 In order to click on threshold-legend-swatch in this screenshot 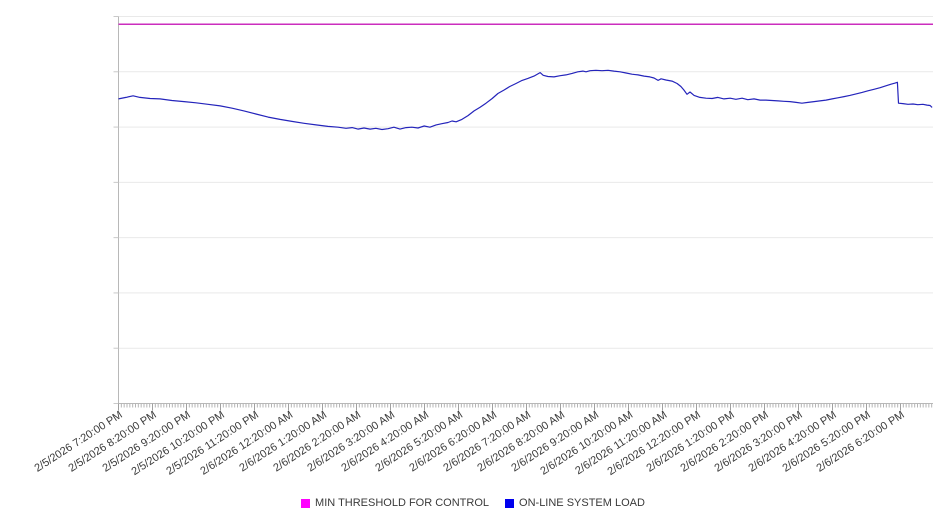, I will do `click(306, 503)`.